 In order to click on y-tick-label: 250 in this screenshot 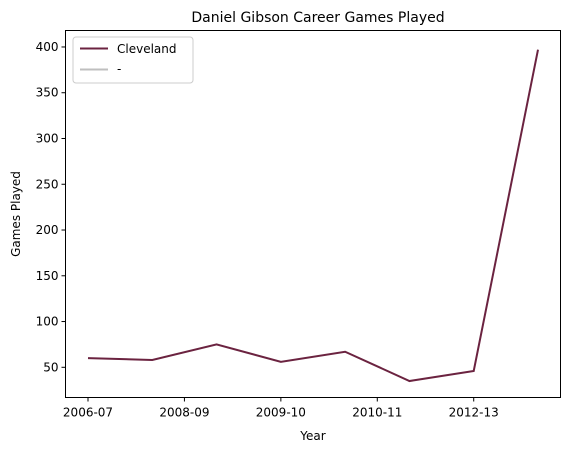, I will do `click(47, 184)`.